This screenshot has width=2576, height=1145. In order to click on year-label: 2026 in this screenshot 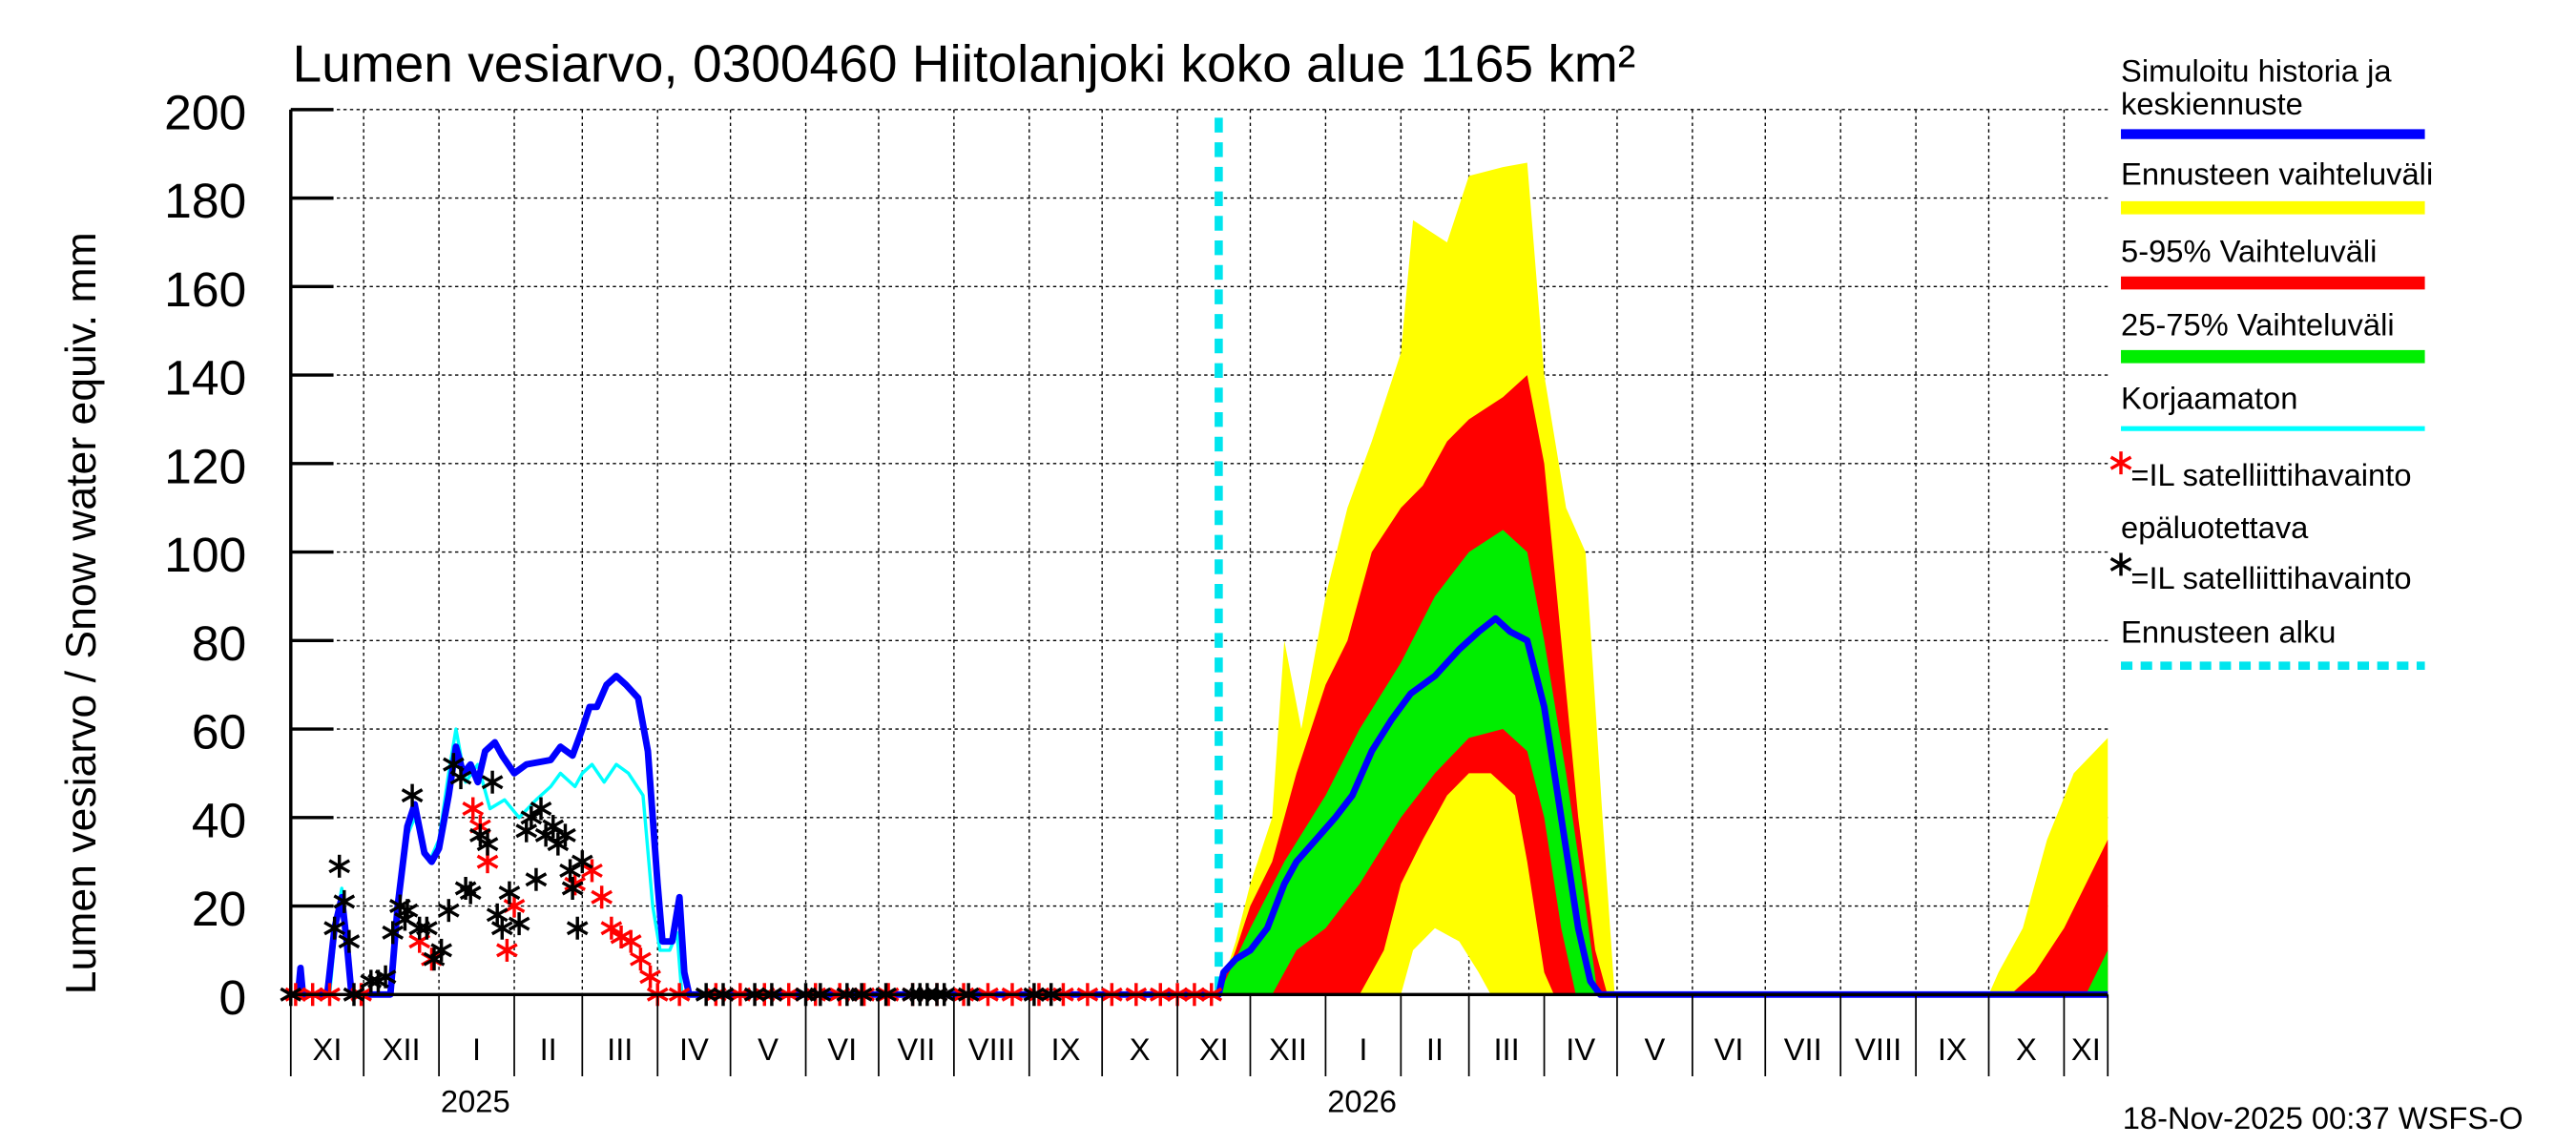, I will do `click(1362, 1101)`.